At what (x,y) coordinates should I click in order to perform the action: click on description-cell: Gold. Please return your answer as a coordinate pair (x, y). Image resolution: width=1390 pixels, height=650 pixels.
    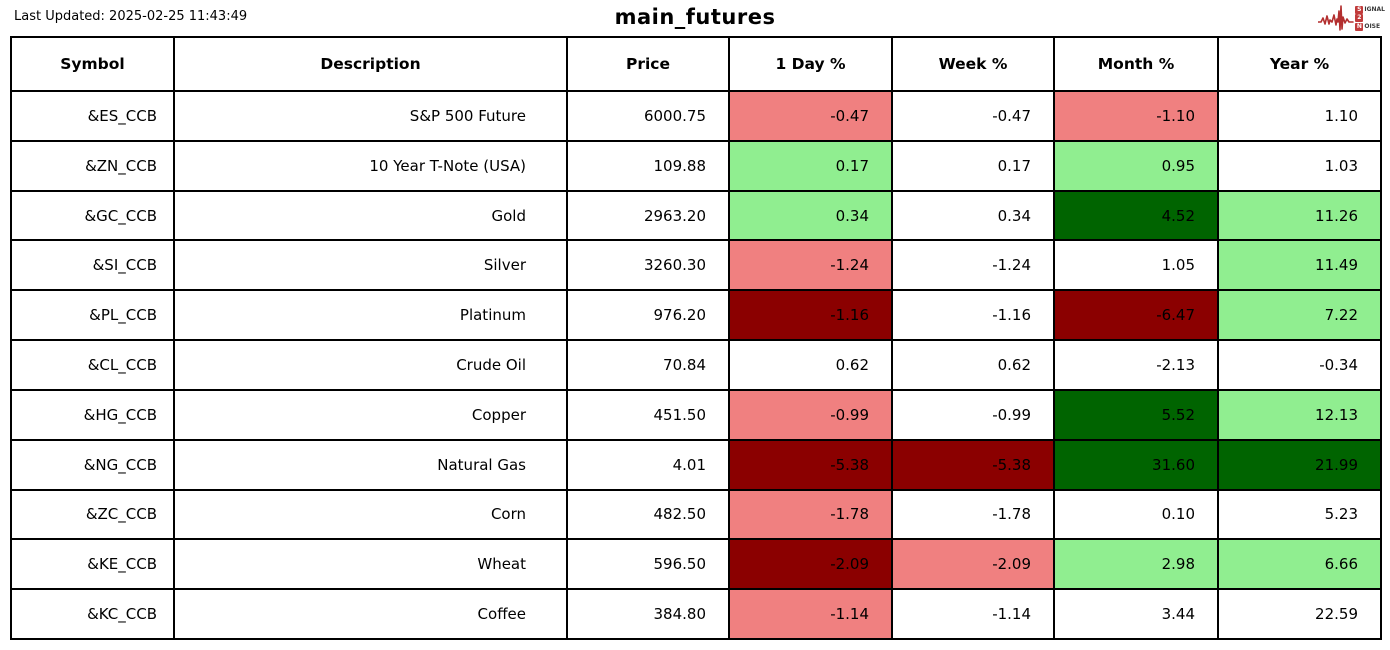
    Looking at the image, I should click on (370, 215).